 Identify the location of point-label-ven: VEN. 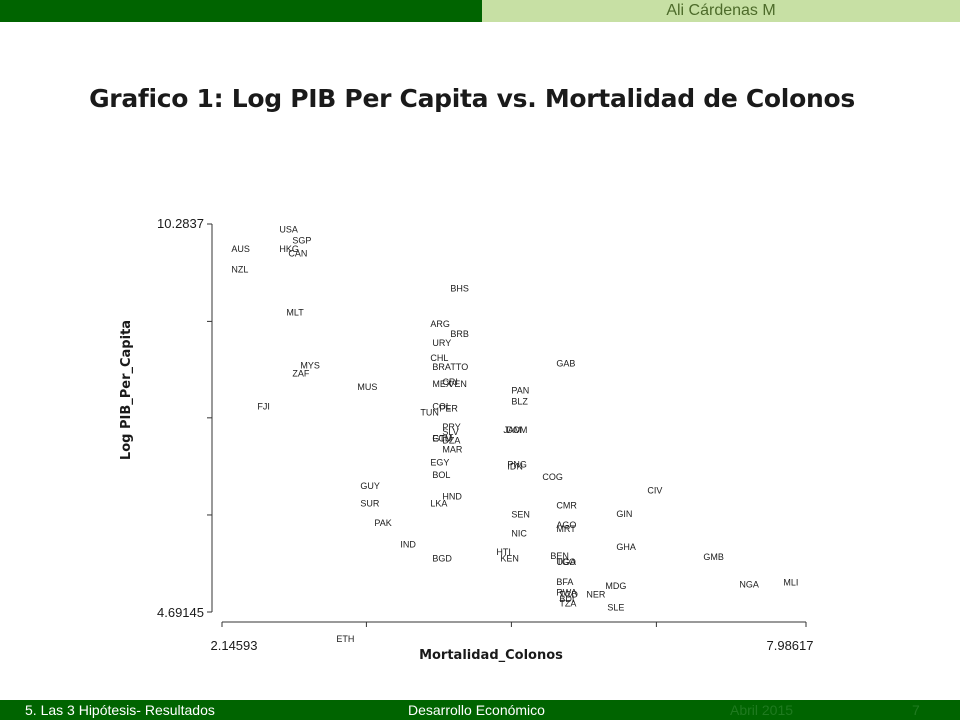
(457, 384).